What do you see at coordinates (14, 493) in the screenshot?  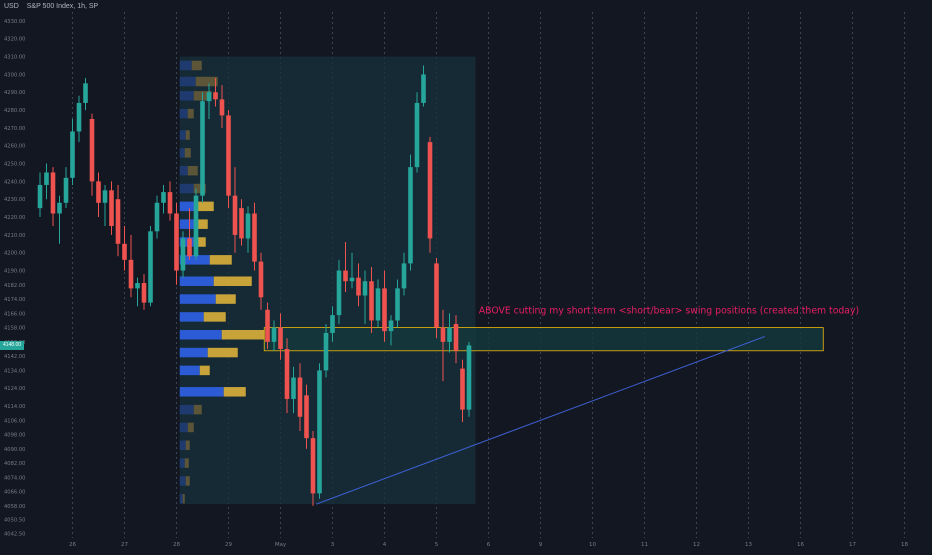 I see `y-axis-tick-label: 4066.00` at bounding box center [14, 493].